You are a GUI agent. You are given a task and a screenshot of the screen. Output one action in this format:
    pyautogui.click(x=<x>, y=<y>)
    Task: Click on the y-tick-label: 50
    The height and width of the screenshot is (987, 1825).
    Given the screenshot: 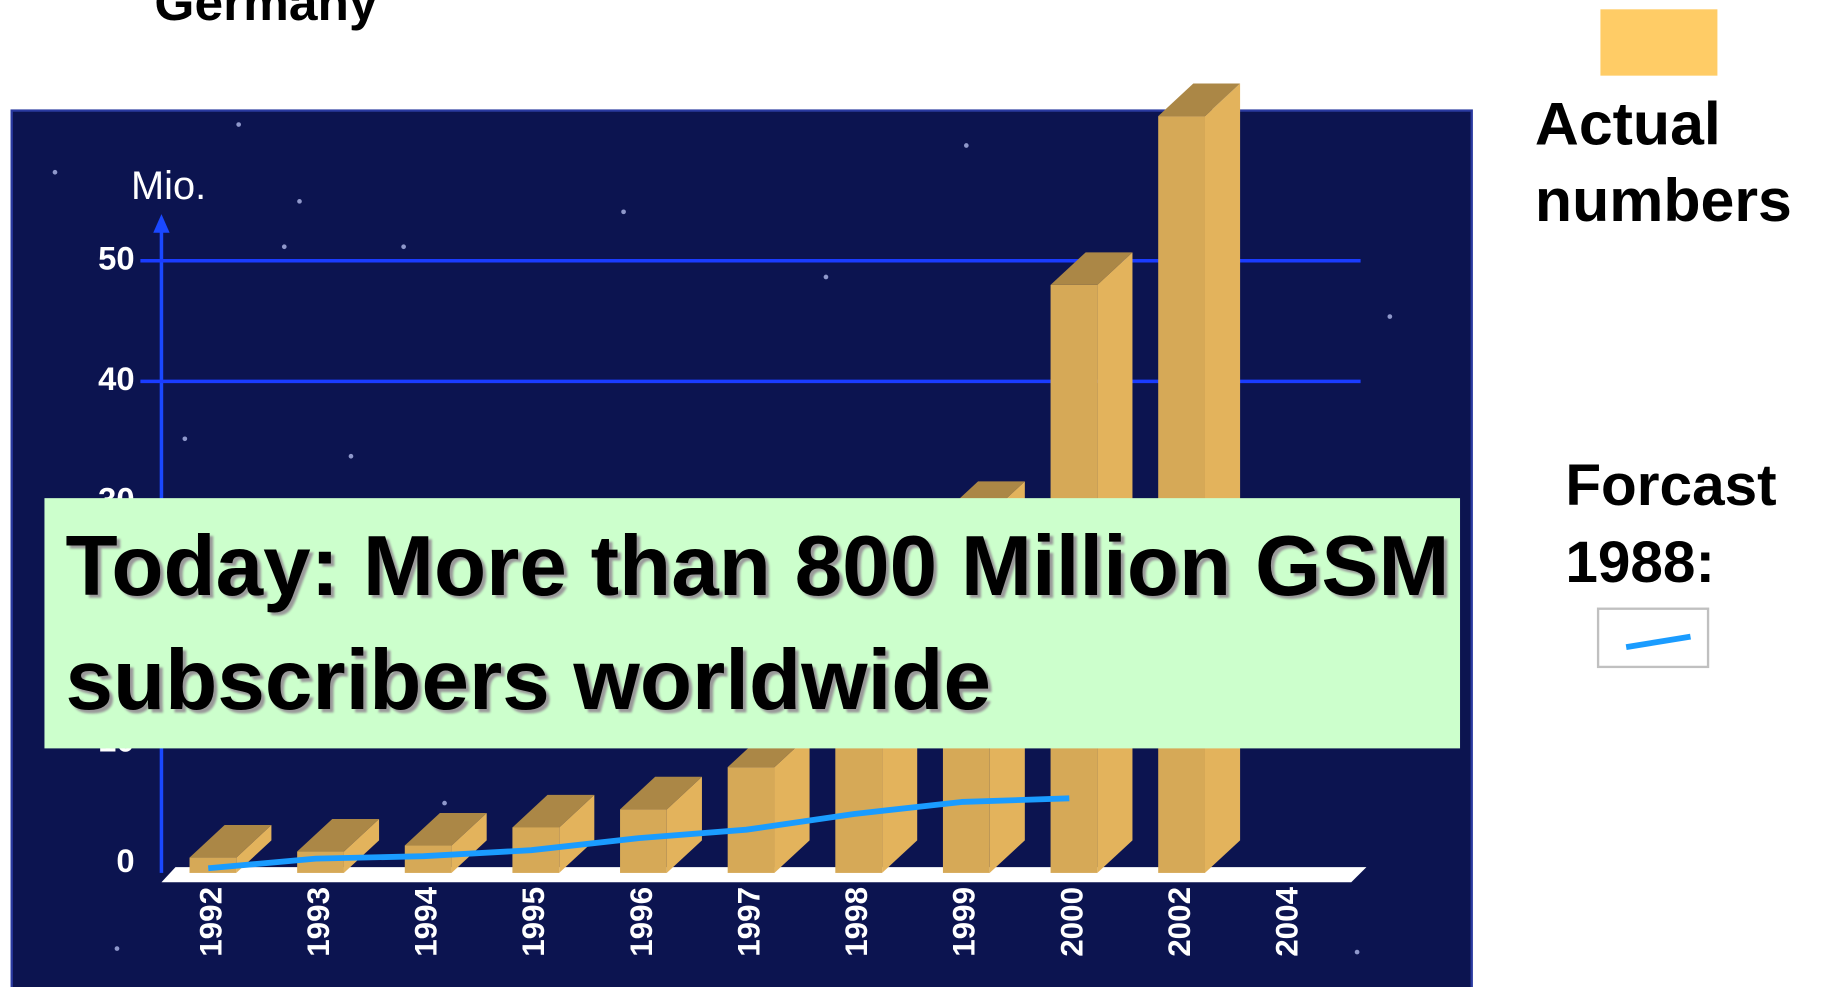 What is the action you would take?
    pyautogui.click(x=116, y=257)
    